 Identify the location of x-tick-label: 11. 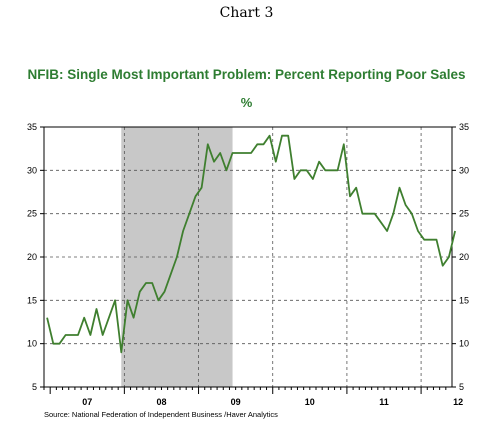
(384, 402).